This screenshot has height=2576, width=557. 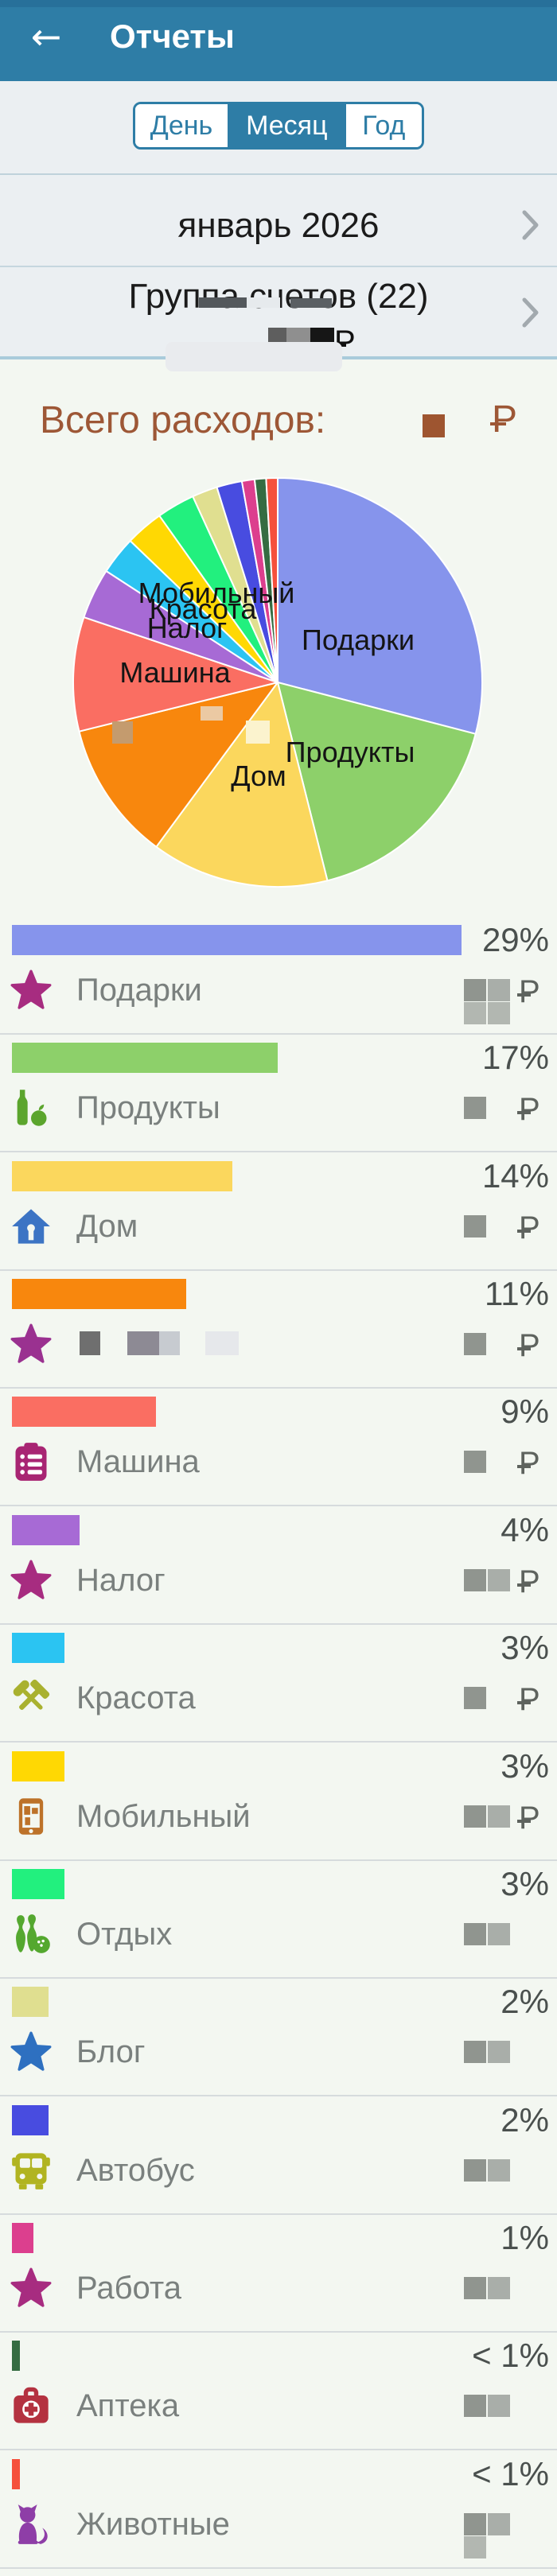 What do you see at coordinates (515, 1057) in the screenshot?
I see `category-percent: 17%` at bounding box center [515, 1057].